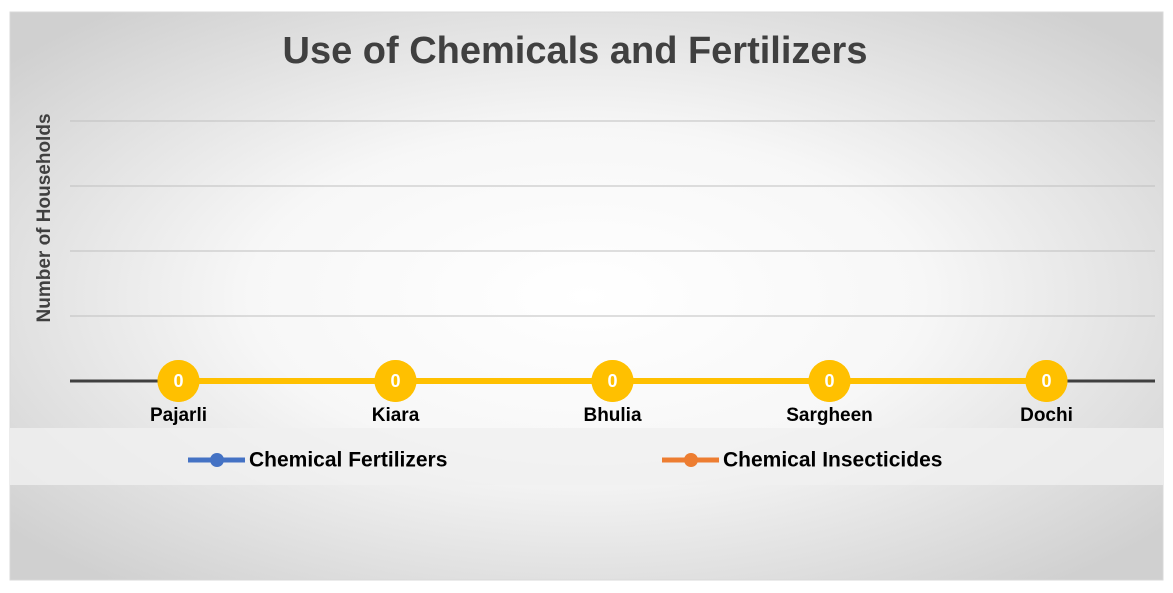 This screenshot has width=1173, height=593. What do you see at coordinates (348, 460) in the screenshot?
I see `legend-label: Chemical Fertilizers` at bounding box center [348, 460].